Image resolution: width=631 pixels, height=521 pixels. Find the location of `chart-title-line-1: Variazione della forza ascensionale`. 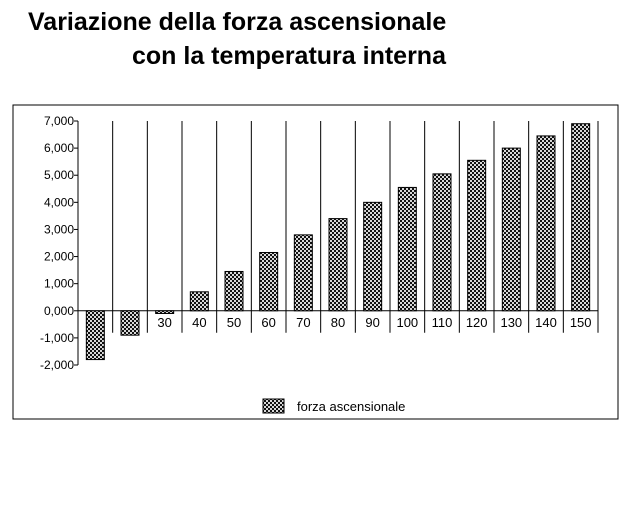

chart-title-line-1: Variazione della forza ascensionale is located at coordinates (237, 22).